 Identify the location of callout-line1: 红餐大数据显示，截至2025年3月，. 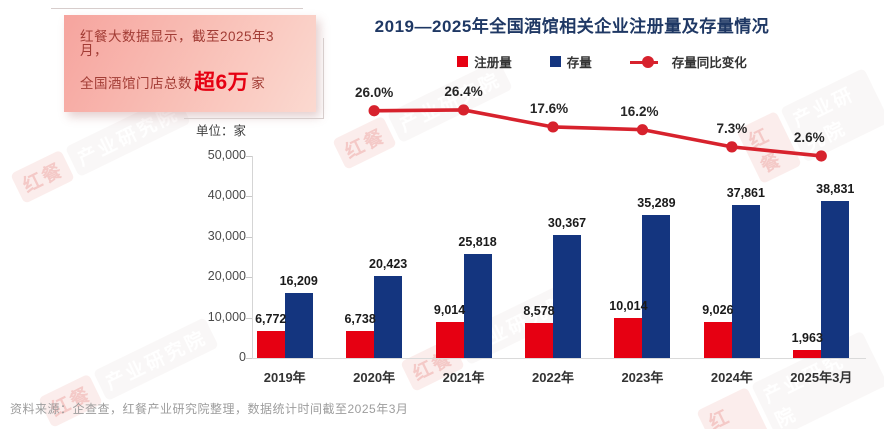
(177, 43).